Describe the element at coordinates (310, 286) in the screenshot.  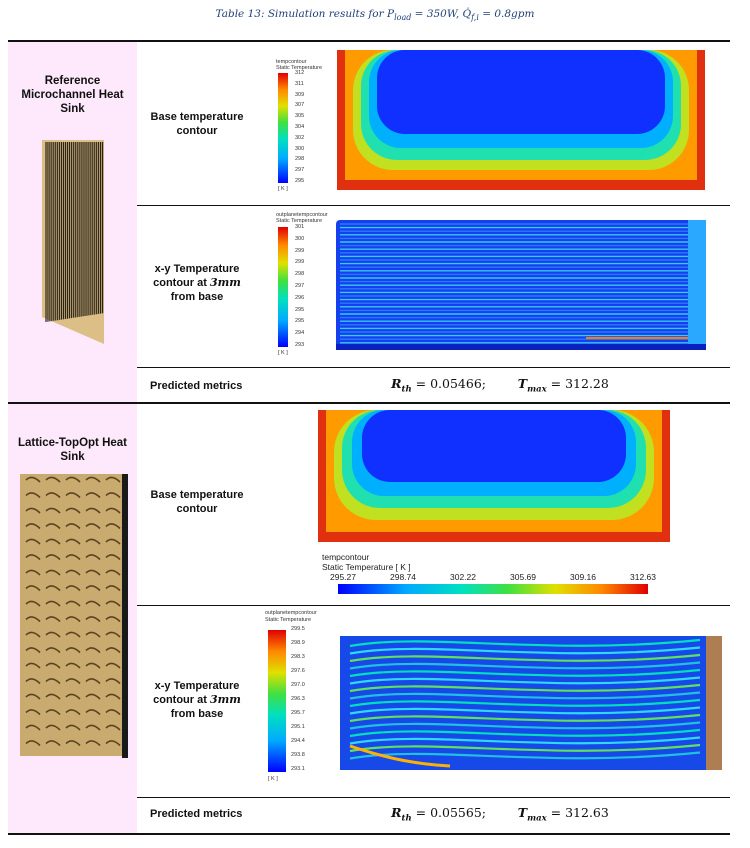
I see `colorbar-ticks: 301 300 299 299 298 297 296 295 295 294 293` at that location.